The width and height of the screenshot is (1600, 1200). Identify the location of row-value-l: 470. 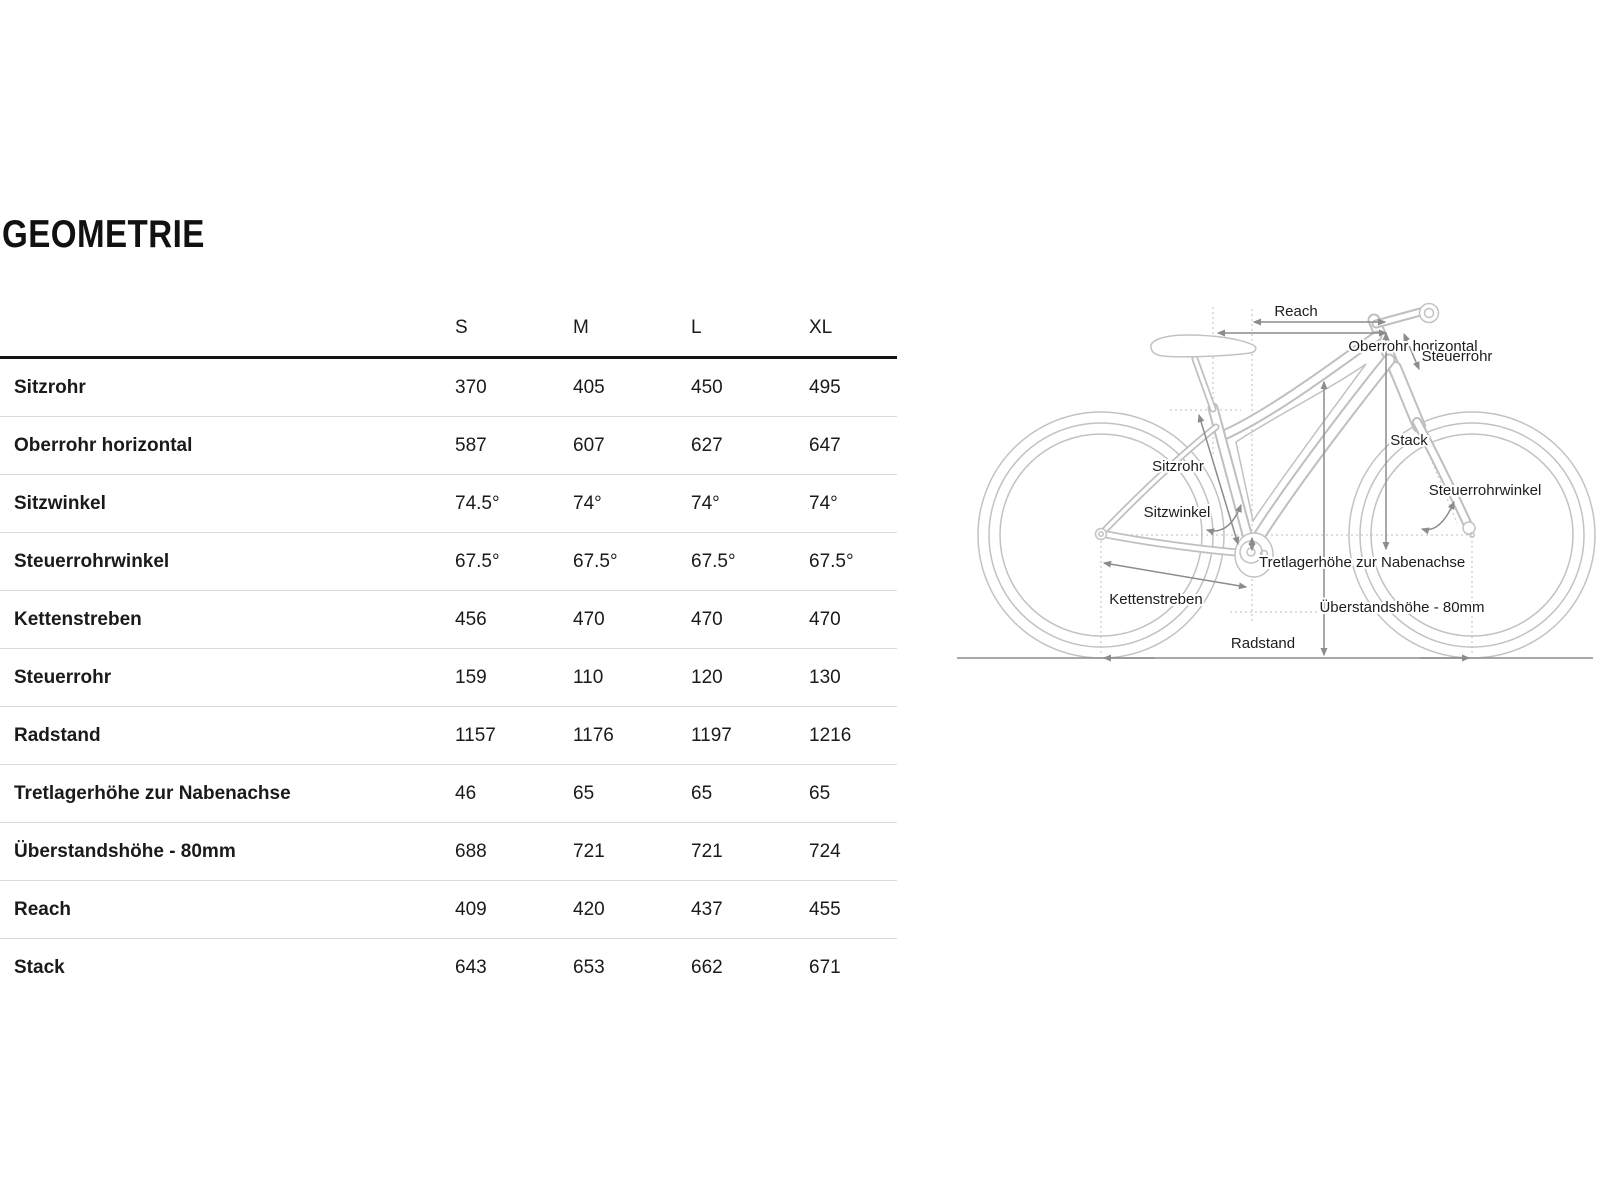
(707, 619).